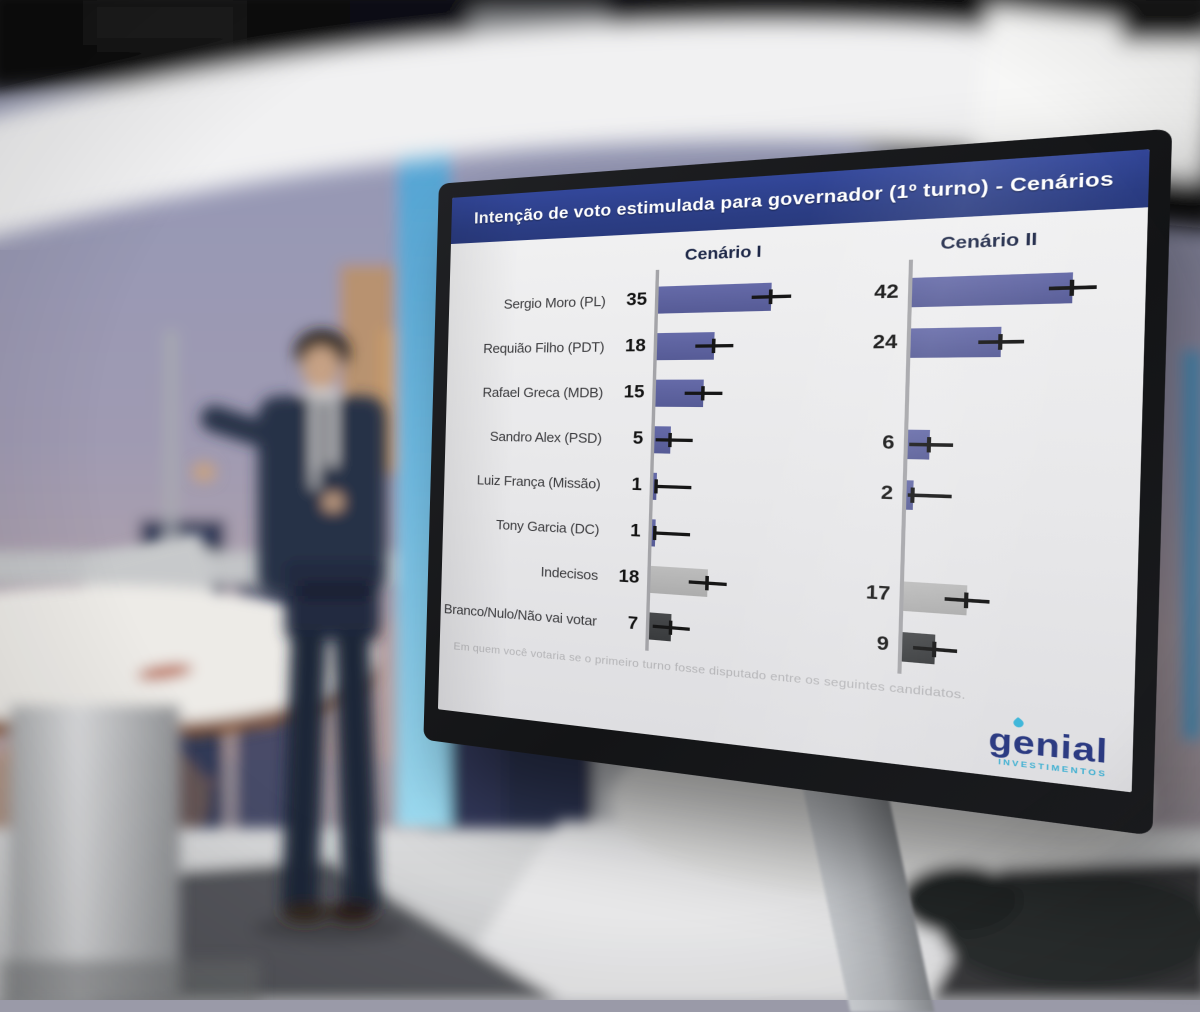 The height and width of the screenshot is (1012, 1200). What do you see at coordinates (539, 303) in the screenshot?
I see `candidate-label: Sergio Moro (PL)` at bounding box center [539, 303].